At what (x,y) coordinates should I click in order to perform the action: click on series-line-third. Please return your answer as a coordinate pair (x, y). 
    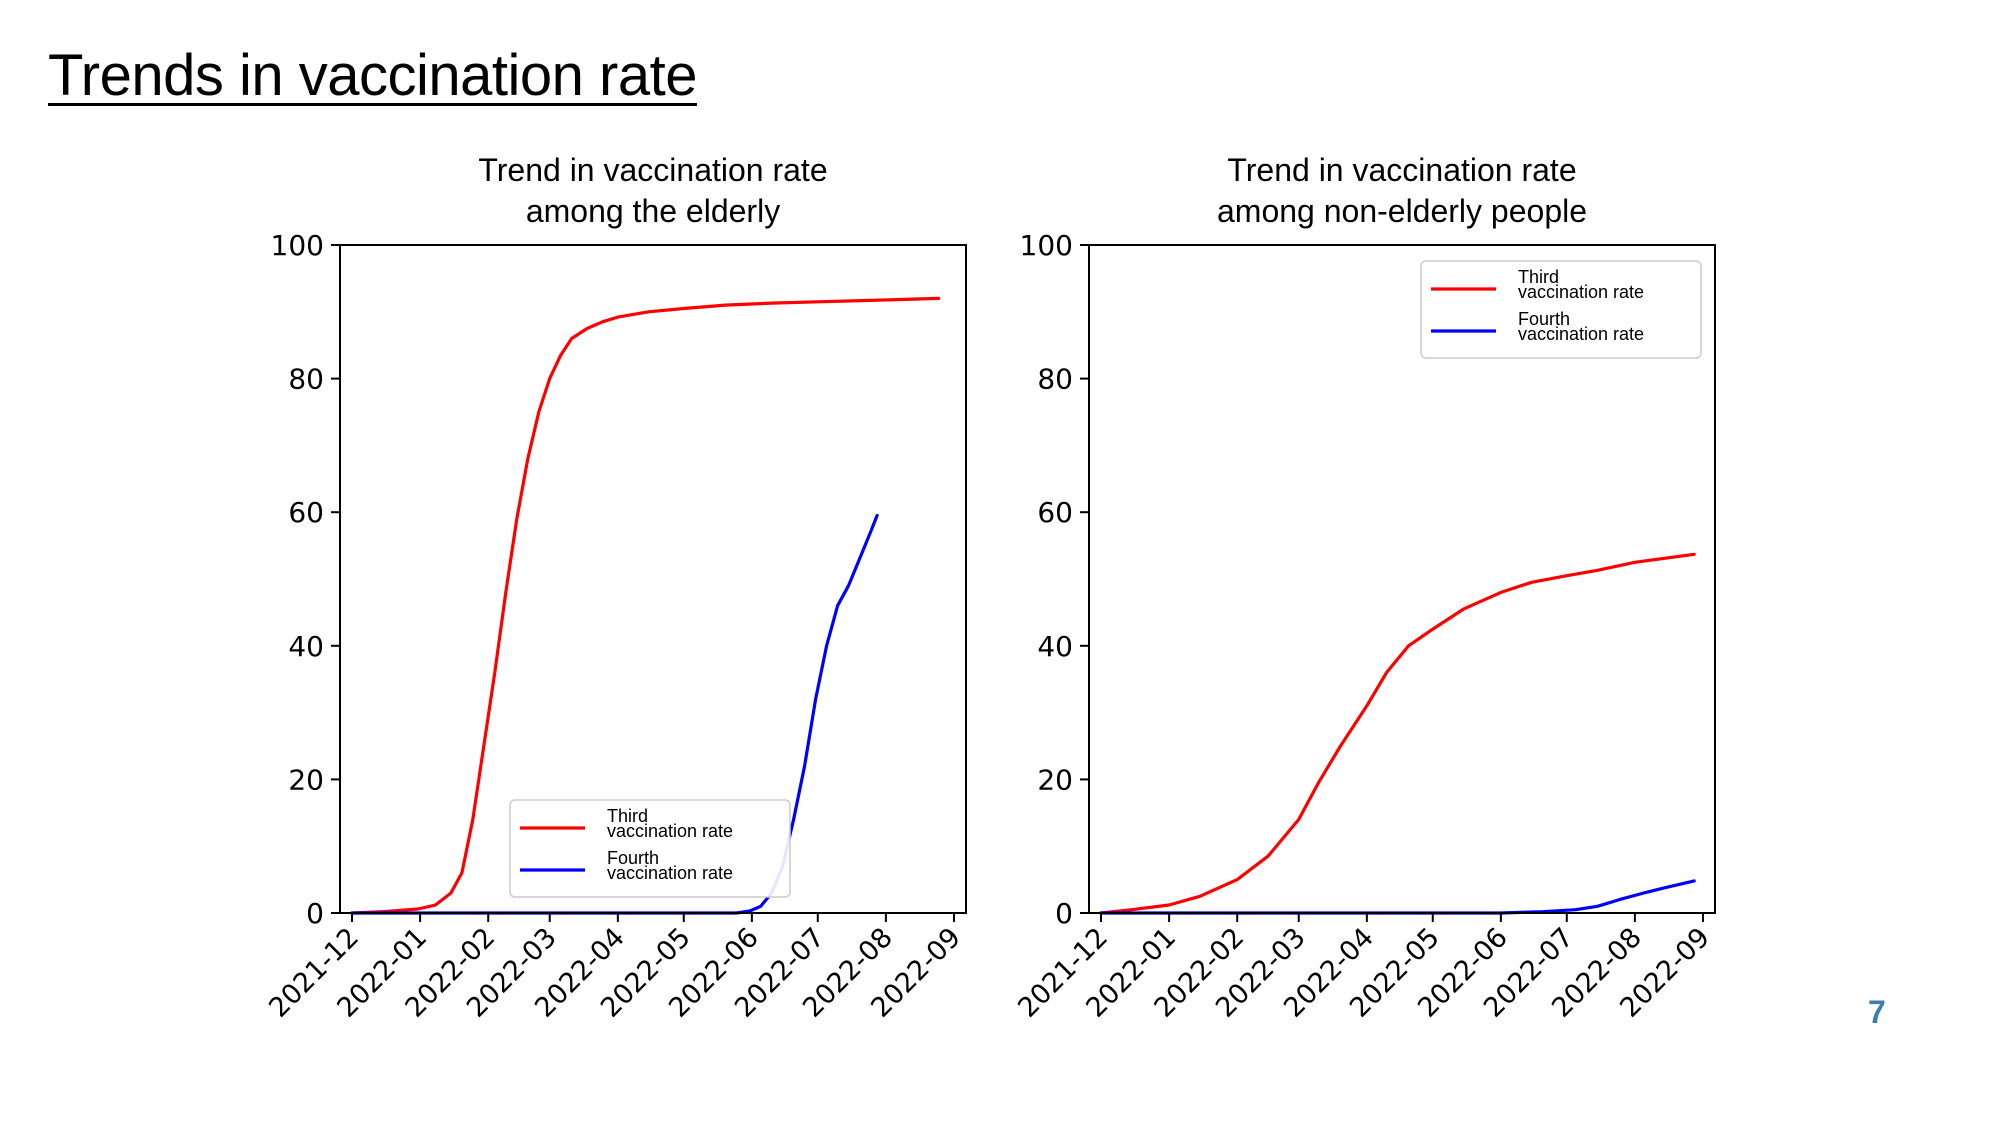
    Looking at the image, I should click on (1397, 733).